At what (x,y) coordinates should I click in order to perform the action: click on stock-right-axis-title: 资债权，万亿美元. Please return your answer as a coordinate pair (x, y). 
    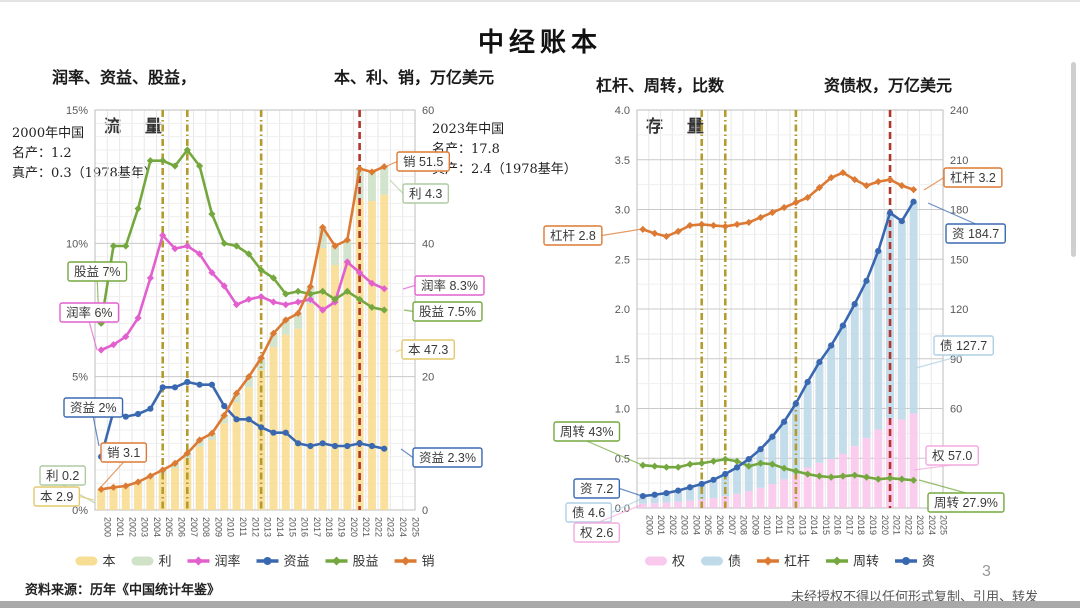
    Looking at the image, I should click on (888, 85).